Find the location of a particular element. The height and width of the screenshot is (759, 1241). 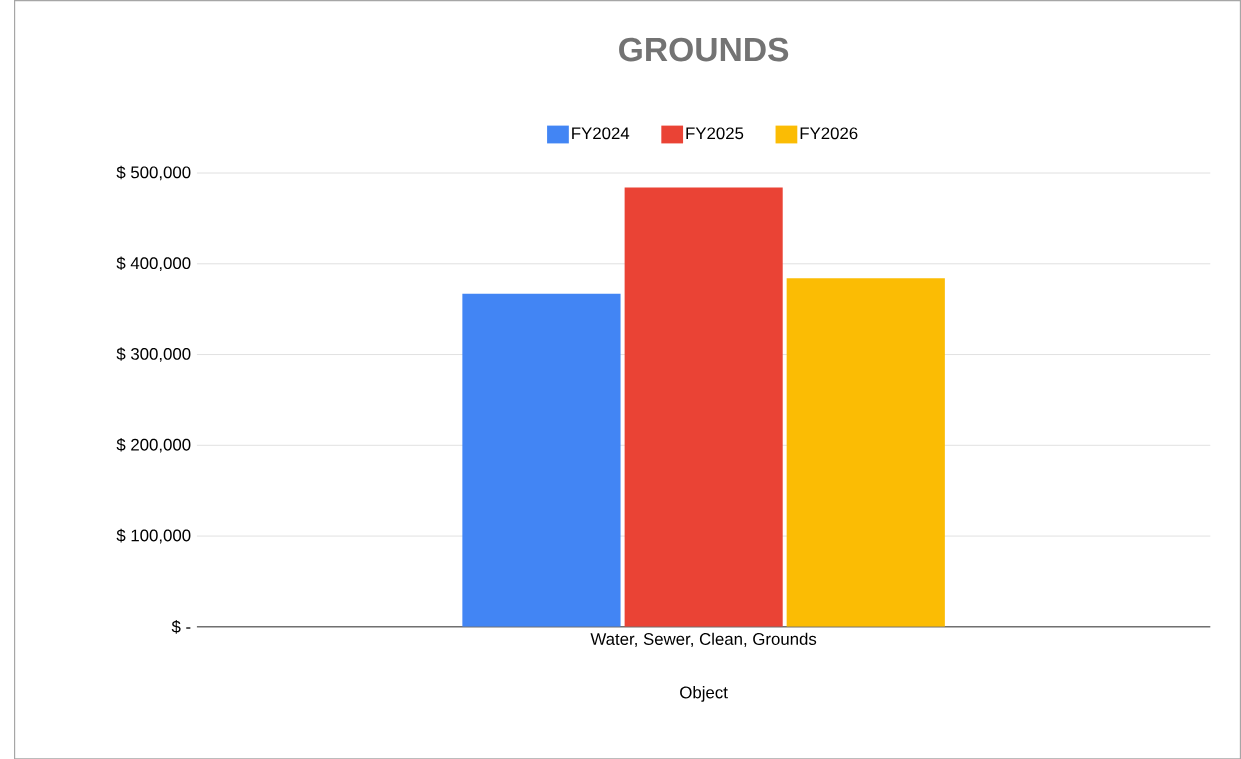

y-tick-label: $ - is located at coordinates (181, 626).